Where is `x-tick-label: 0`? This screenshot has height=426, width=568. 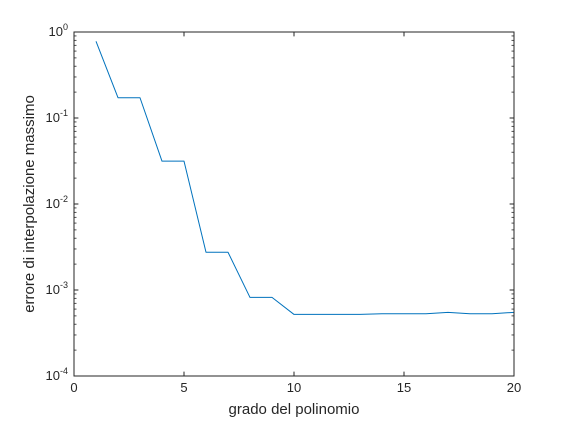 x-tick-label: 0 is located at coordinates (73, 387).